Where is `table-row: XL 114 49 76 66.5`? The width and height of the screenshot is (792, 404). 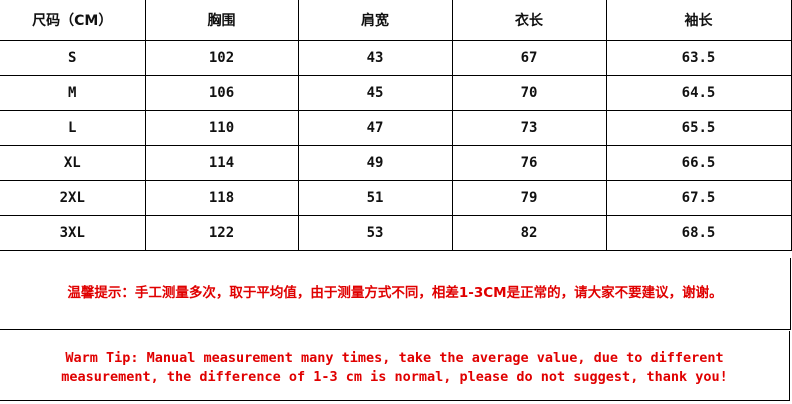
table-row: XL 114 49 76 66.5 is located at coordinates (396, 163).